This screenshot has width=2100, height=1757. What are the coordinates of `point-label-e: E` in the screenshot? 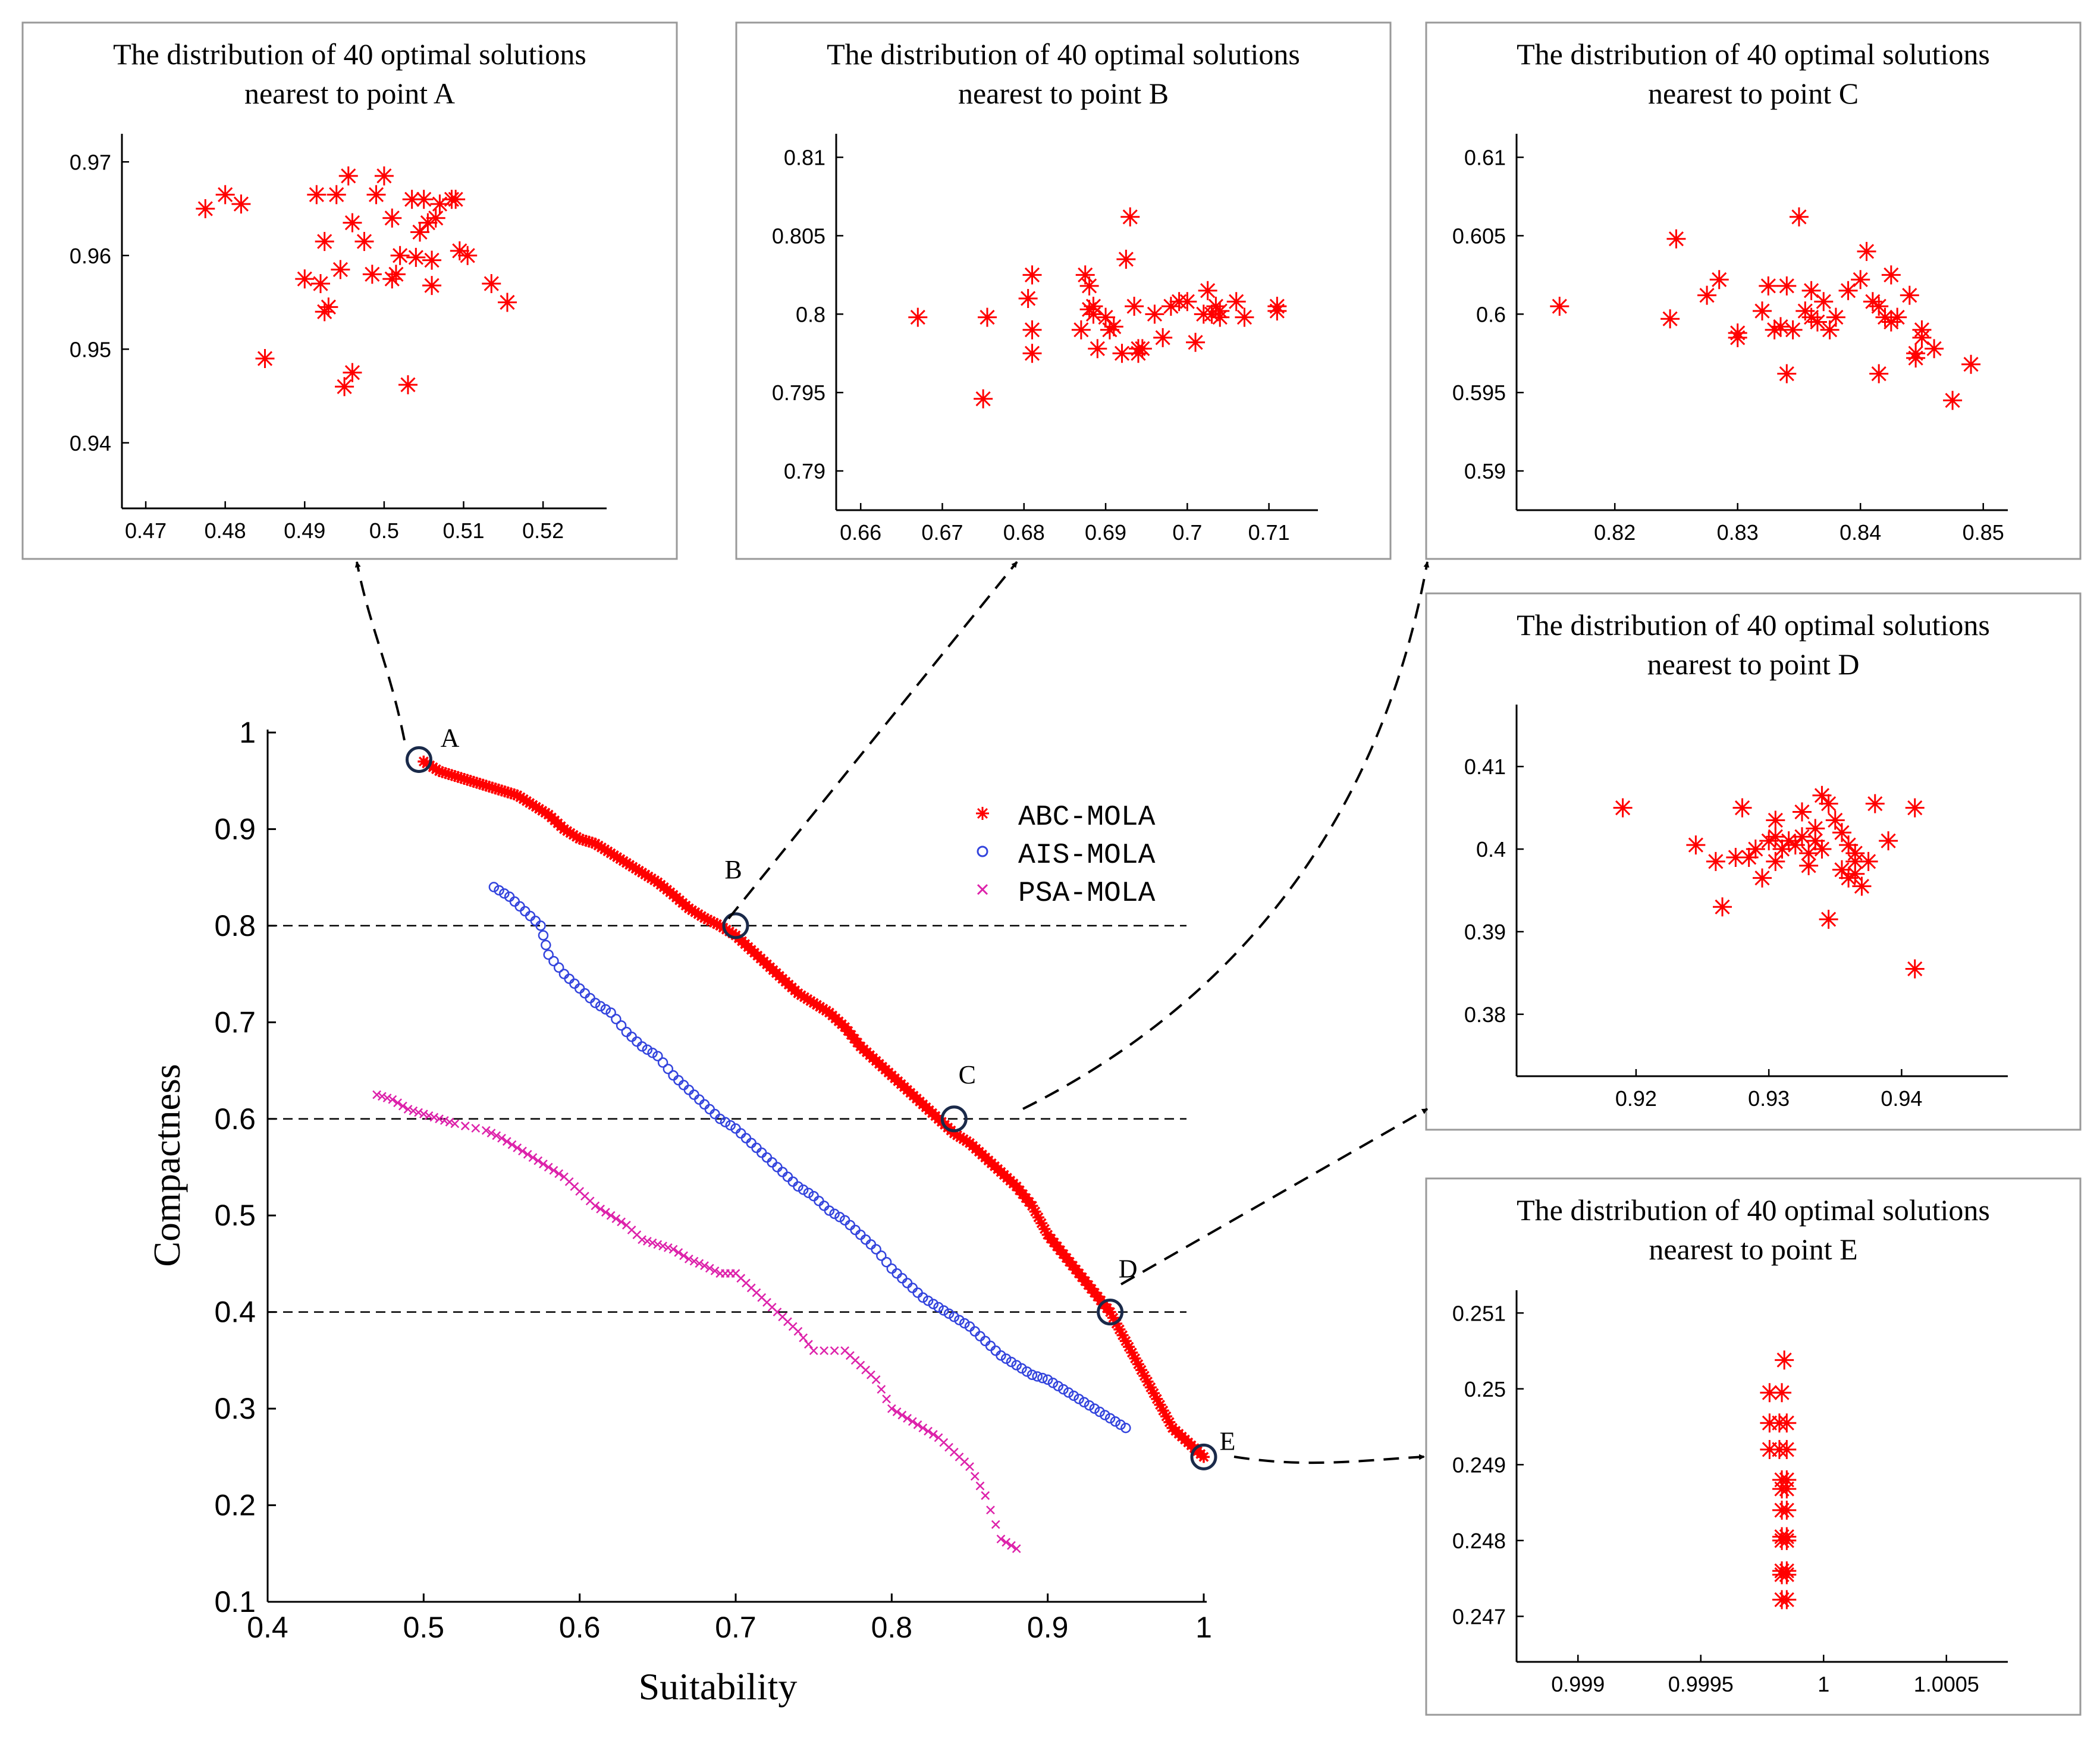 It's located at (1228, 1441).